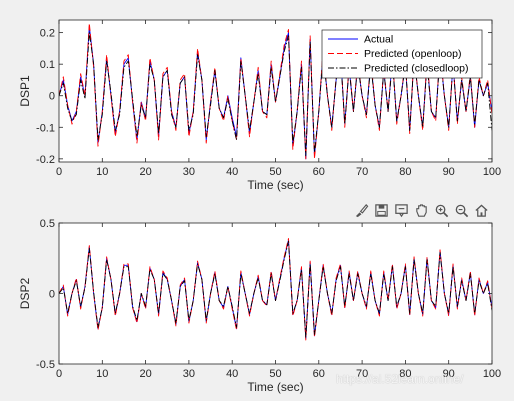  Describe the element at coordinates (381, 210) in the screenshot. I see `save-icon` at that location.